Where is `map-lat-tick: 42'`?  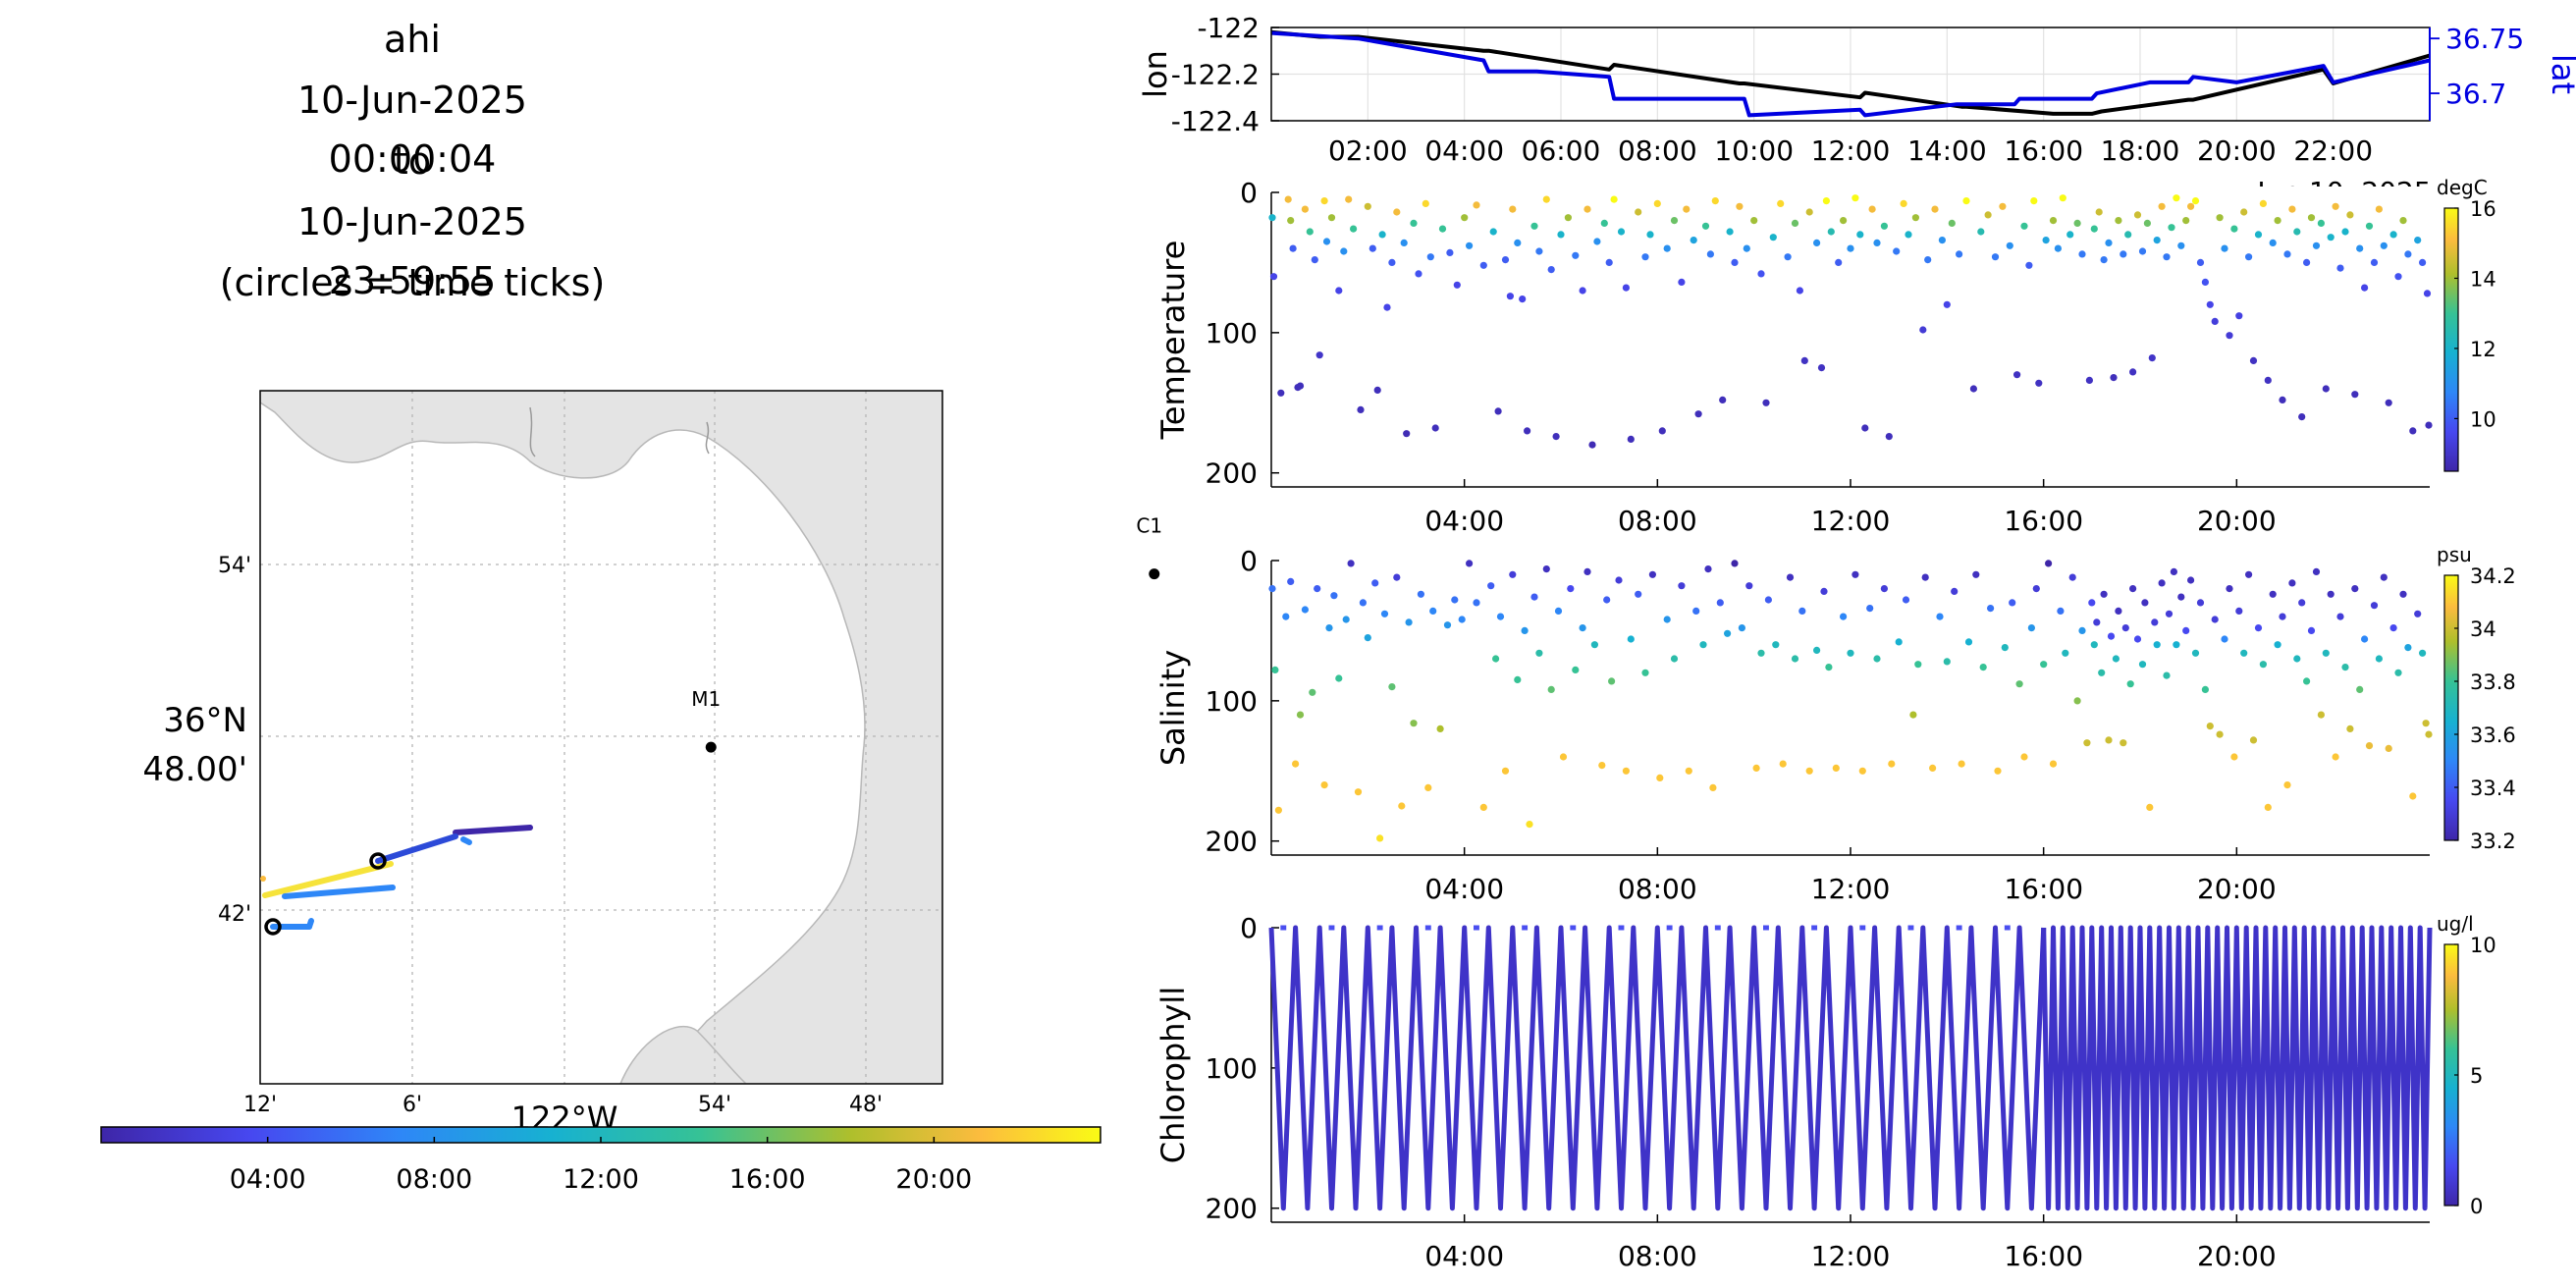
map-lat-tick: 42' is located at coordinates (234, 914).